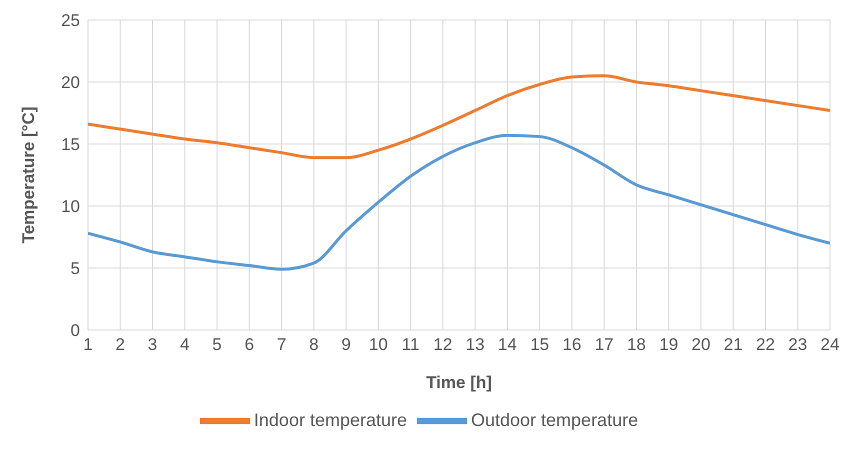  I want to click on x-tick-label: 12, so click(442, 344).